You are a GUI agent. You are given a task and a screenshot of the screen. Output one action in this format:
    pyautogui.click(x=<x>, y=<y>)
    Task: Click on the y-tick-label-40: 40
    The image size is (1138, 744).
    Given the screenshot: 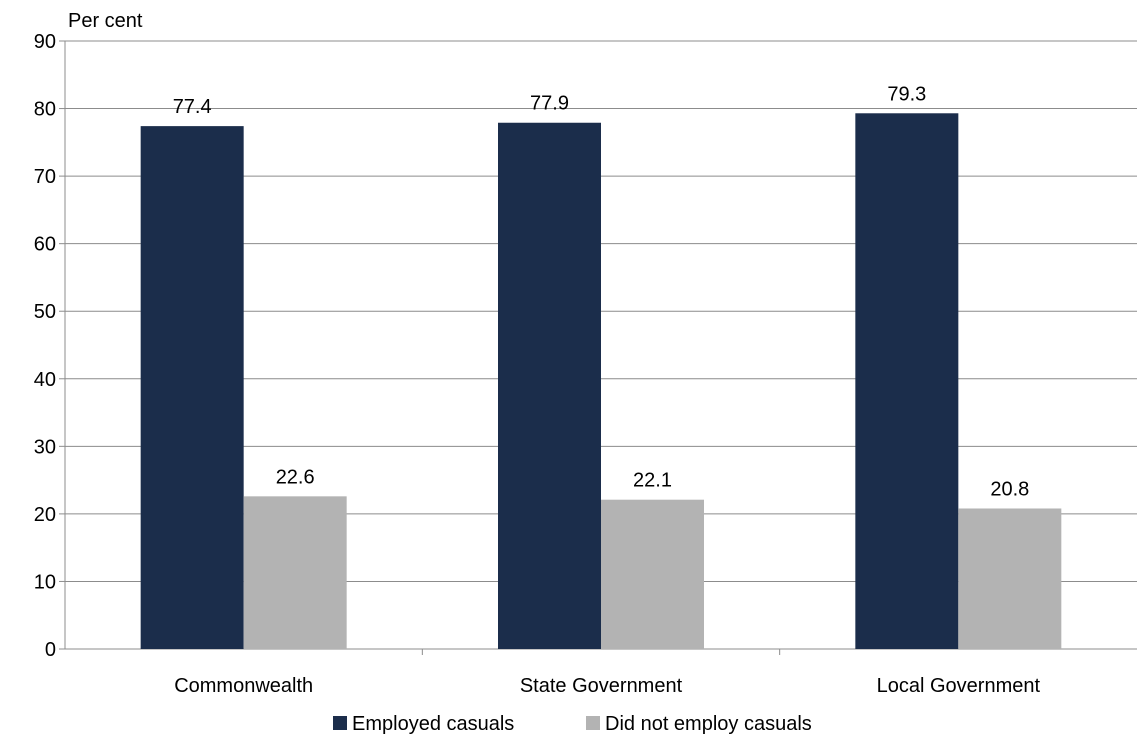 What is the action you would take?
    pyautogui.click(x=45, y=380)
    